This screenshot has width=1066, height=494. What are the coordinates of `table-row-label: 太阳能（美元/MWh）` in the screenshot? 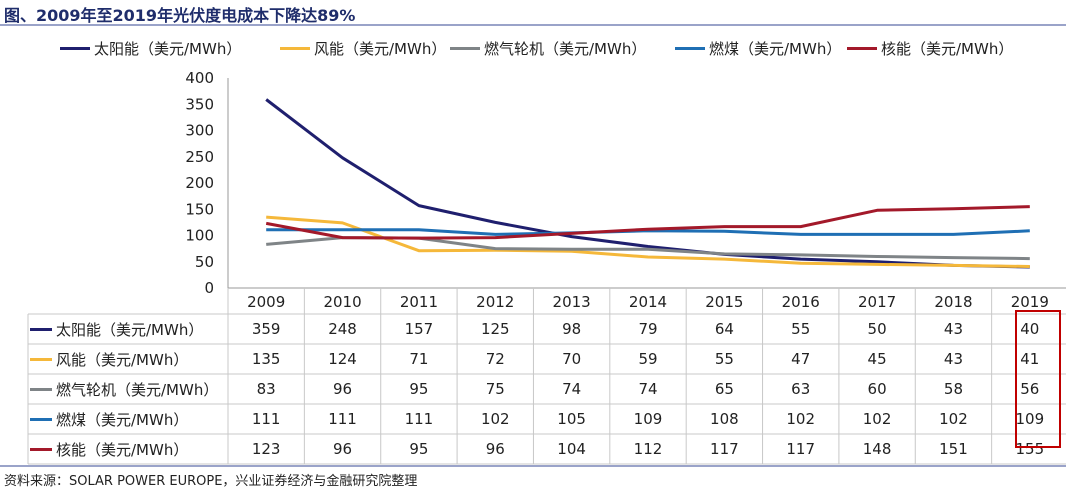 It's located at (116, 329).